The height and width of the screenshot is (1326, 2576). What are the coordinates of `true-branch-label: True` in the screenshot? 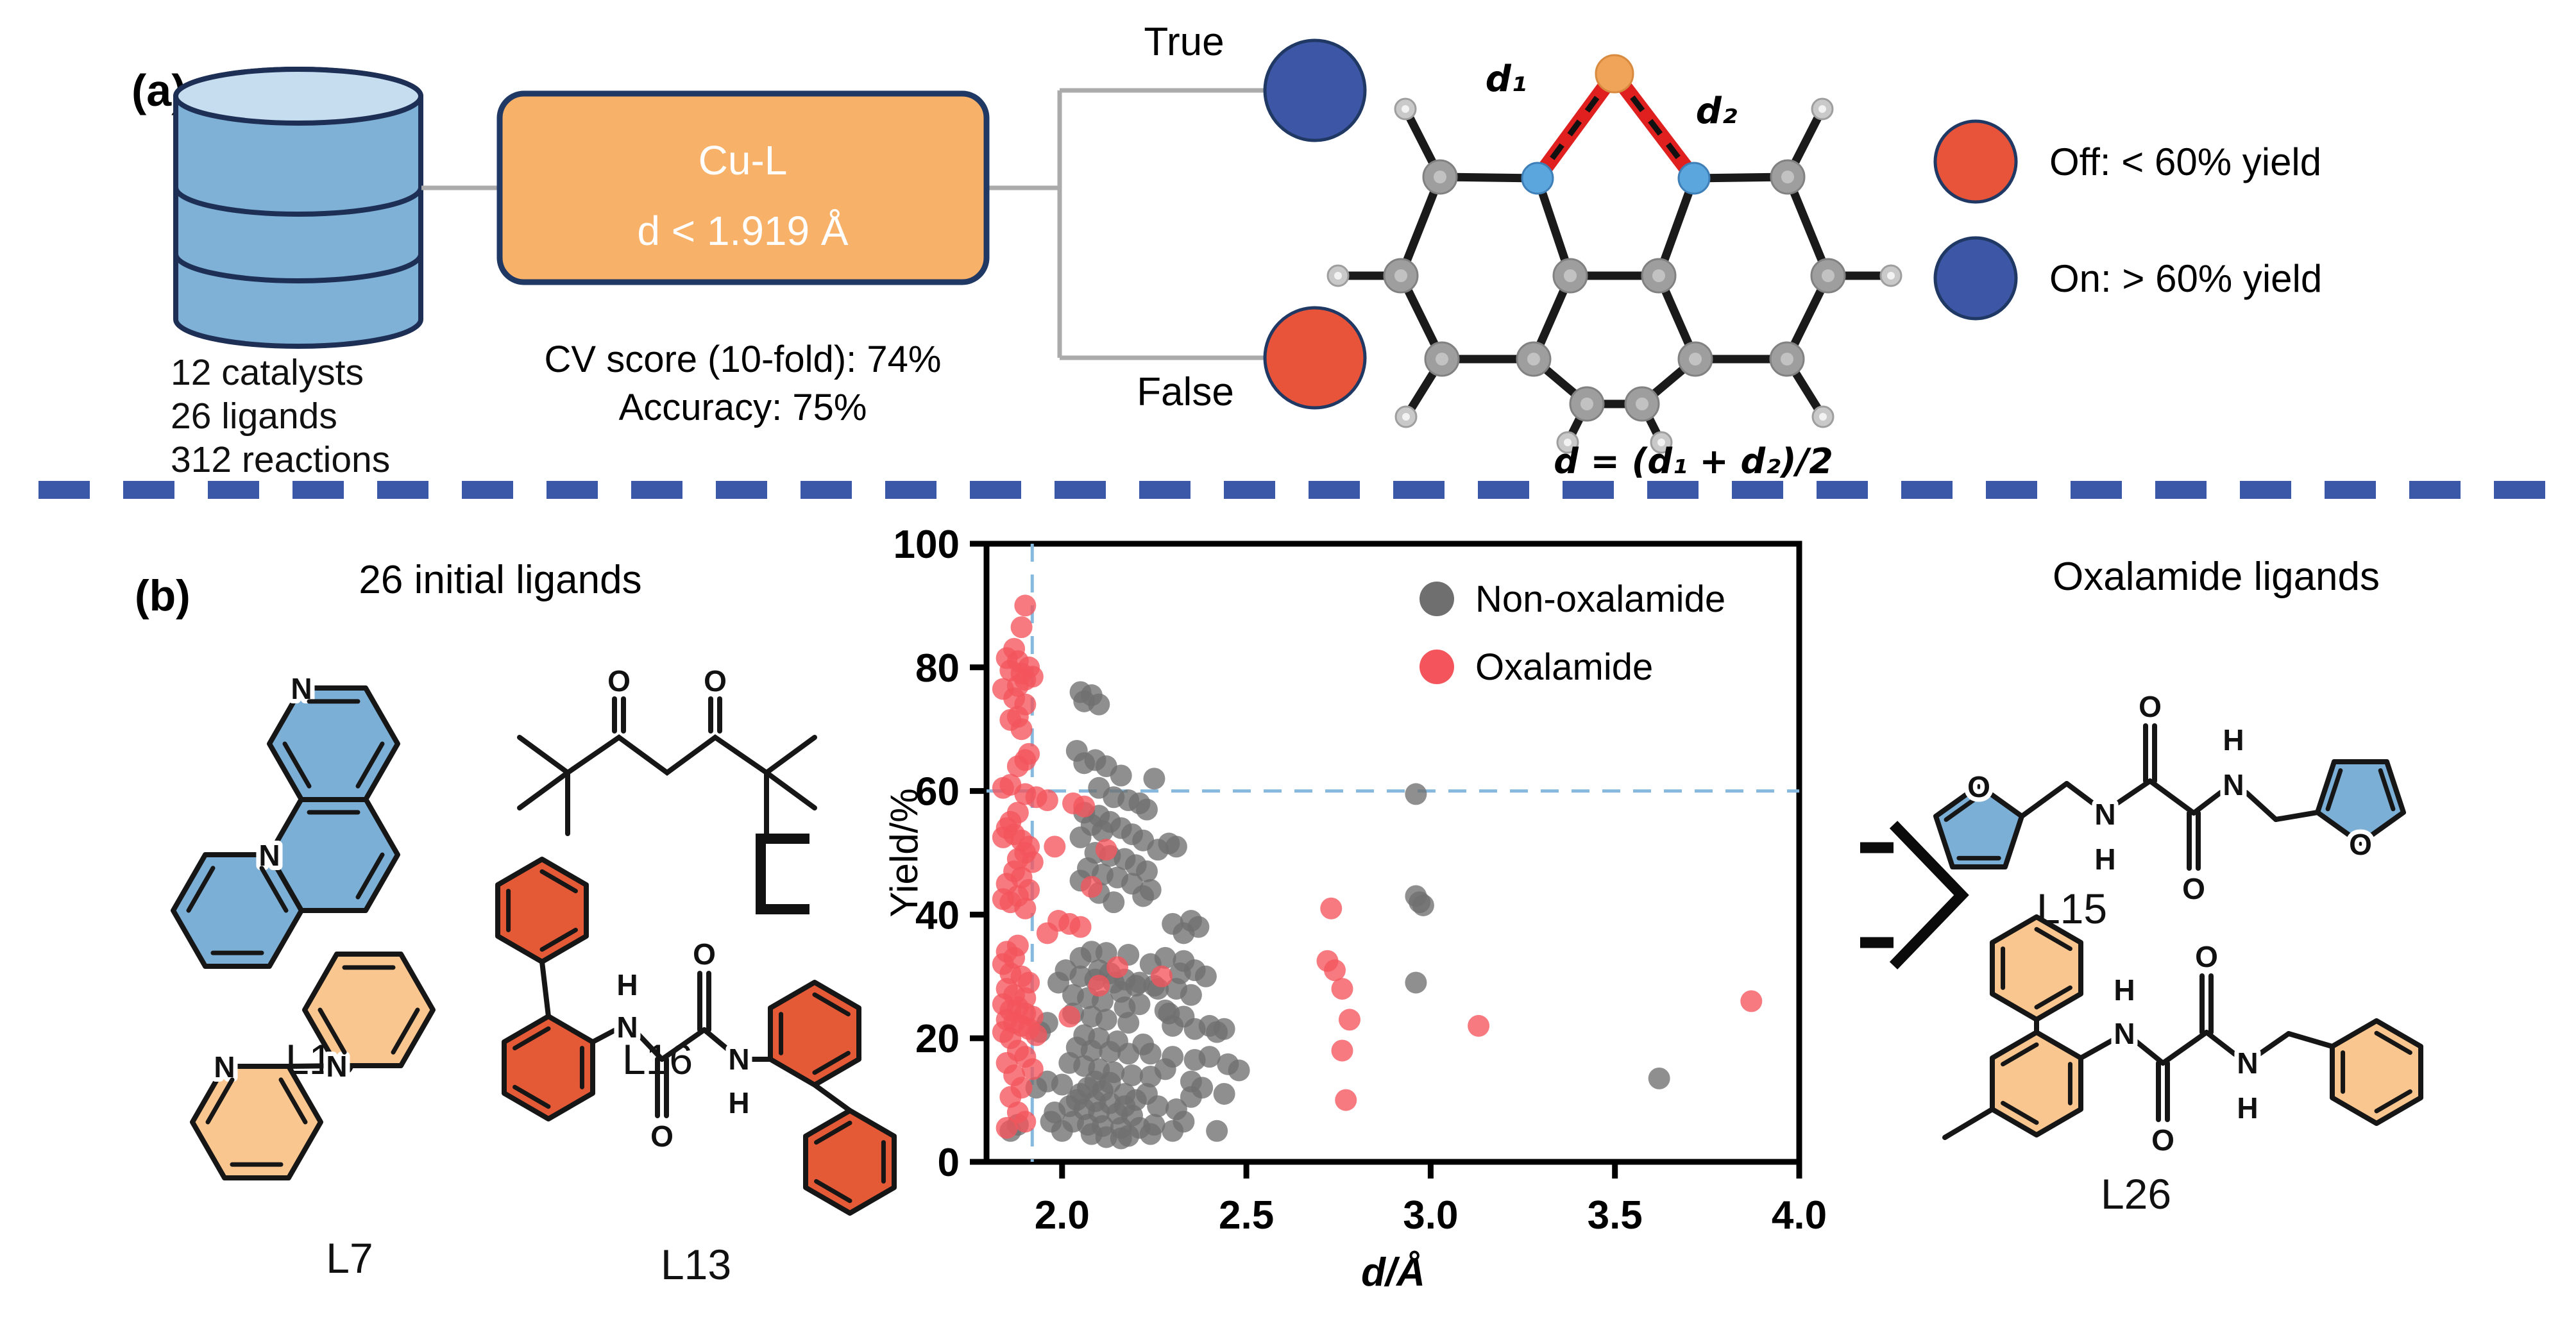 It's located at (1184, 42).